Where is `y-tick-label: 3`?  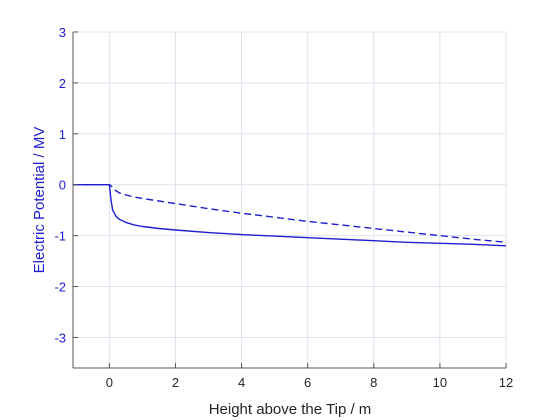
y-tick-label: 3 is located at coordinates (62, 32).